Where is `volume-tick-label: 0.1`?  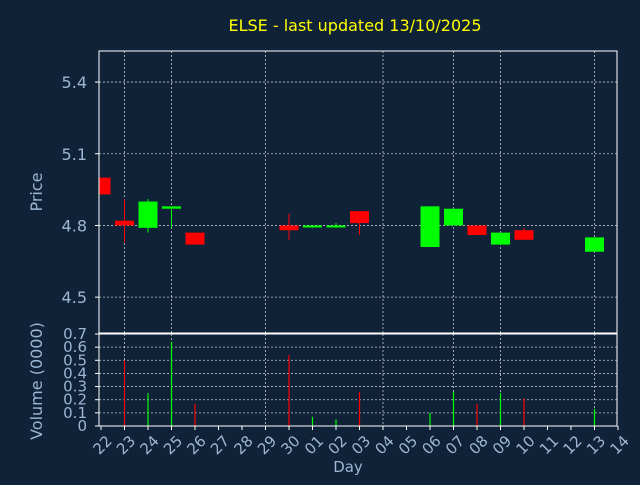 volume-tick-label: 0.1 is located at coordinates (75, 413).